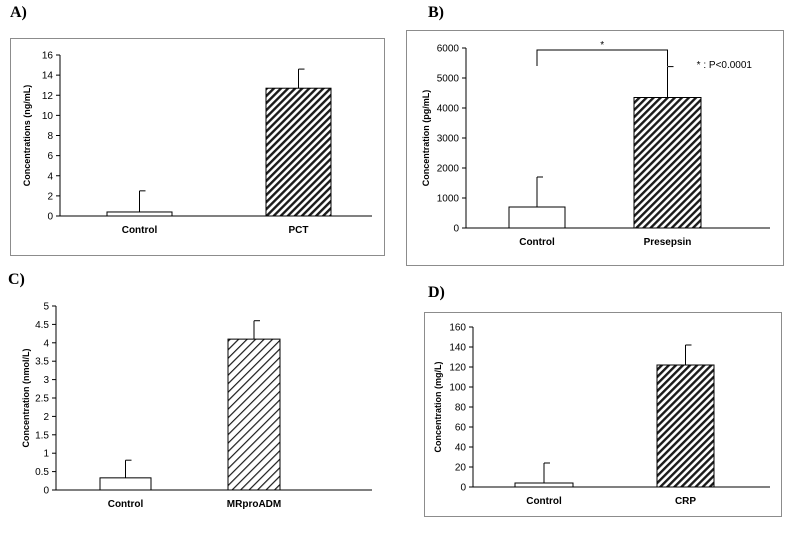  I want to click on y-tick-label: 100, so click(457, 388).